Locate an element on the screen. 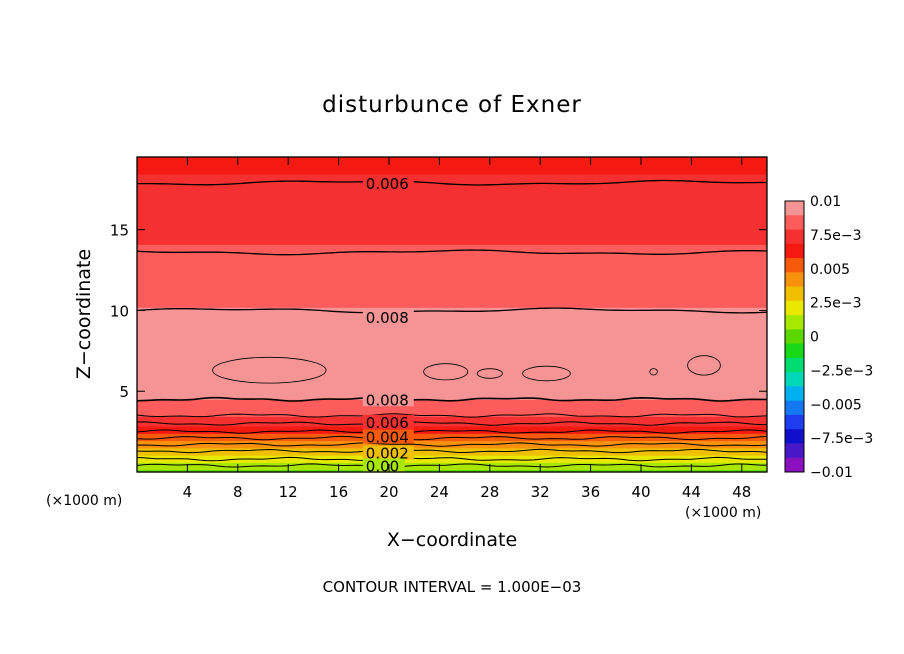 The image size is (904, 654). contour-label: 0.00 is located at coordinates (382, 467).